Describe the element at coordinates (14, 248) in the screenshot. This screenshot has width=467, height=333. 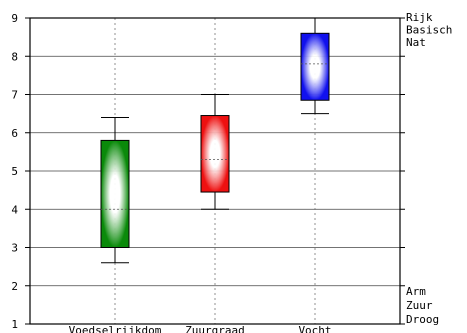
I see `y-tick-label: 3` at that location.